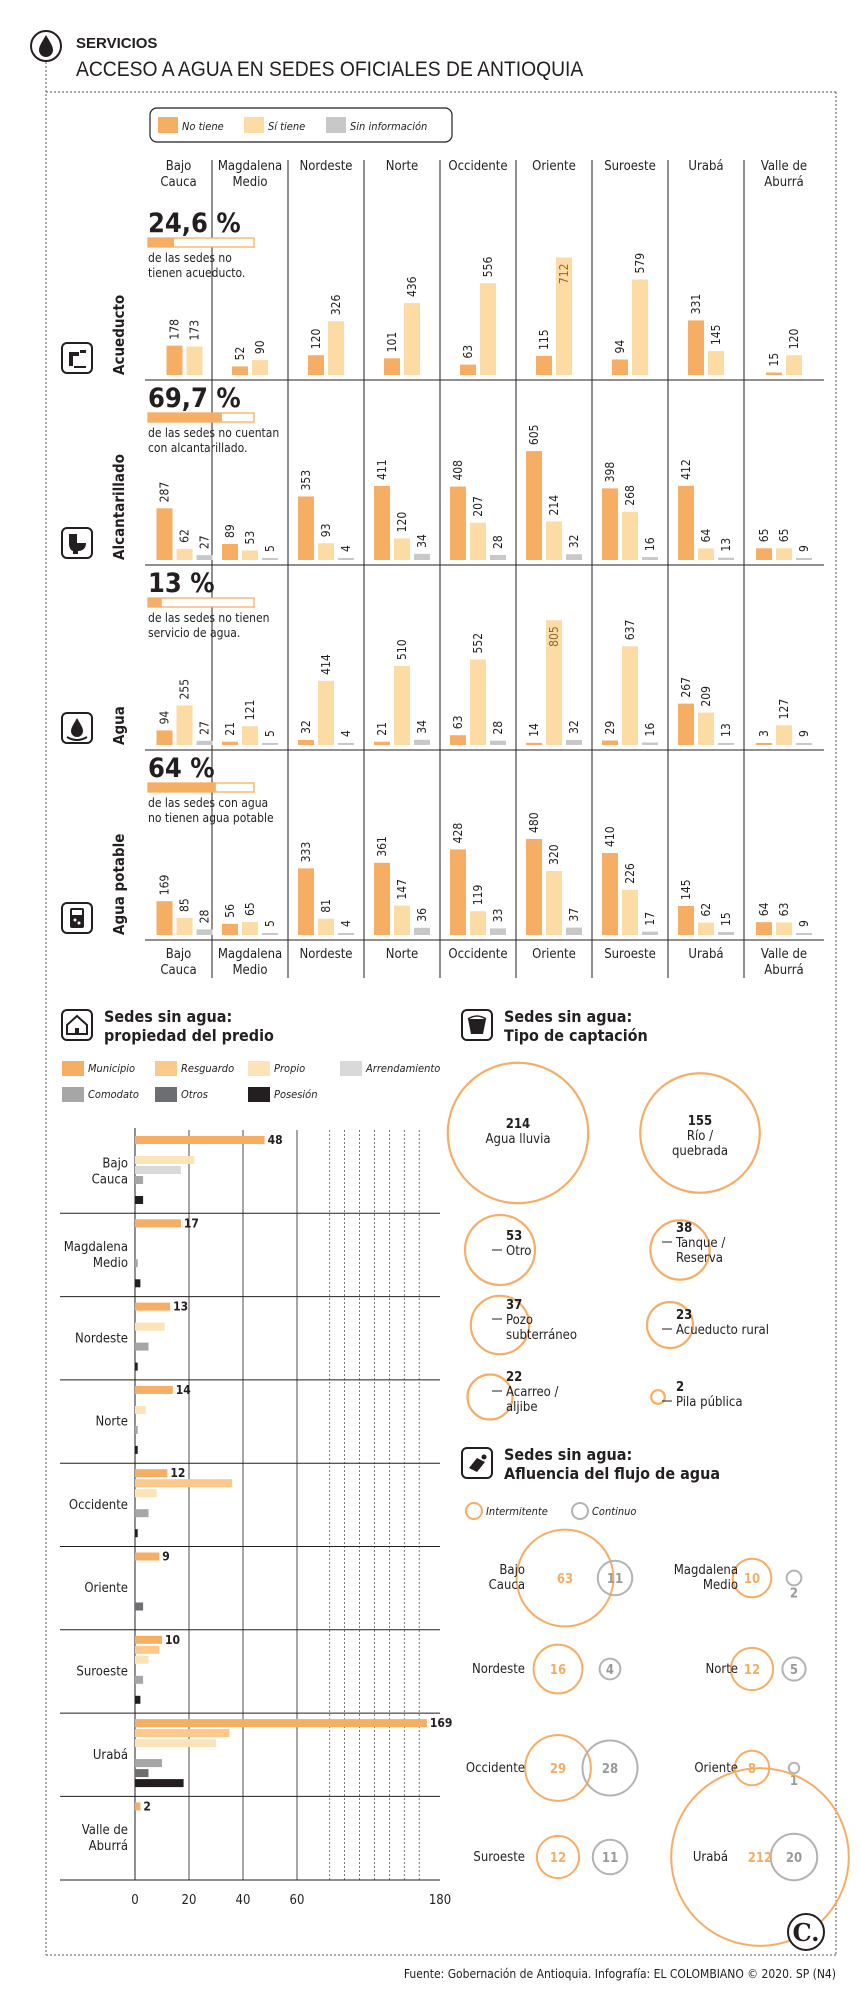 The height and width of the screenshot is (2000, 860). I want to click on faucet-base, so click(80, 367).